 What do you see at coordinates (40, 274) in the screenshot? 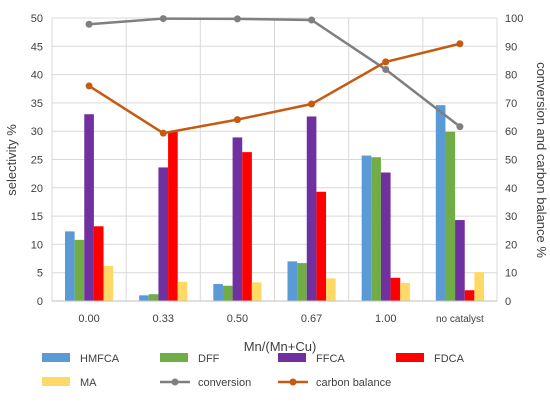
I see `y-tick-label: 5` at bounding box center [40, 274].